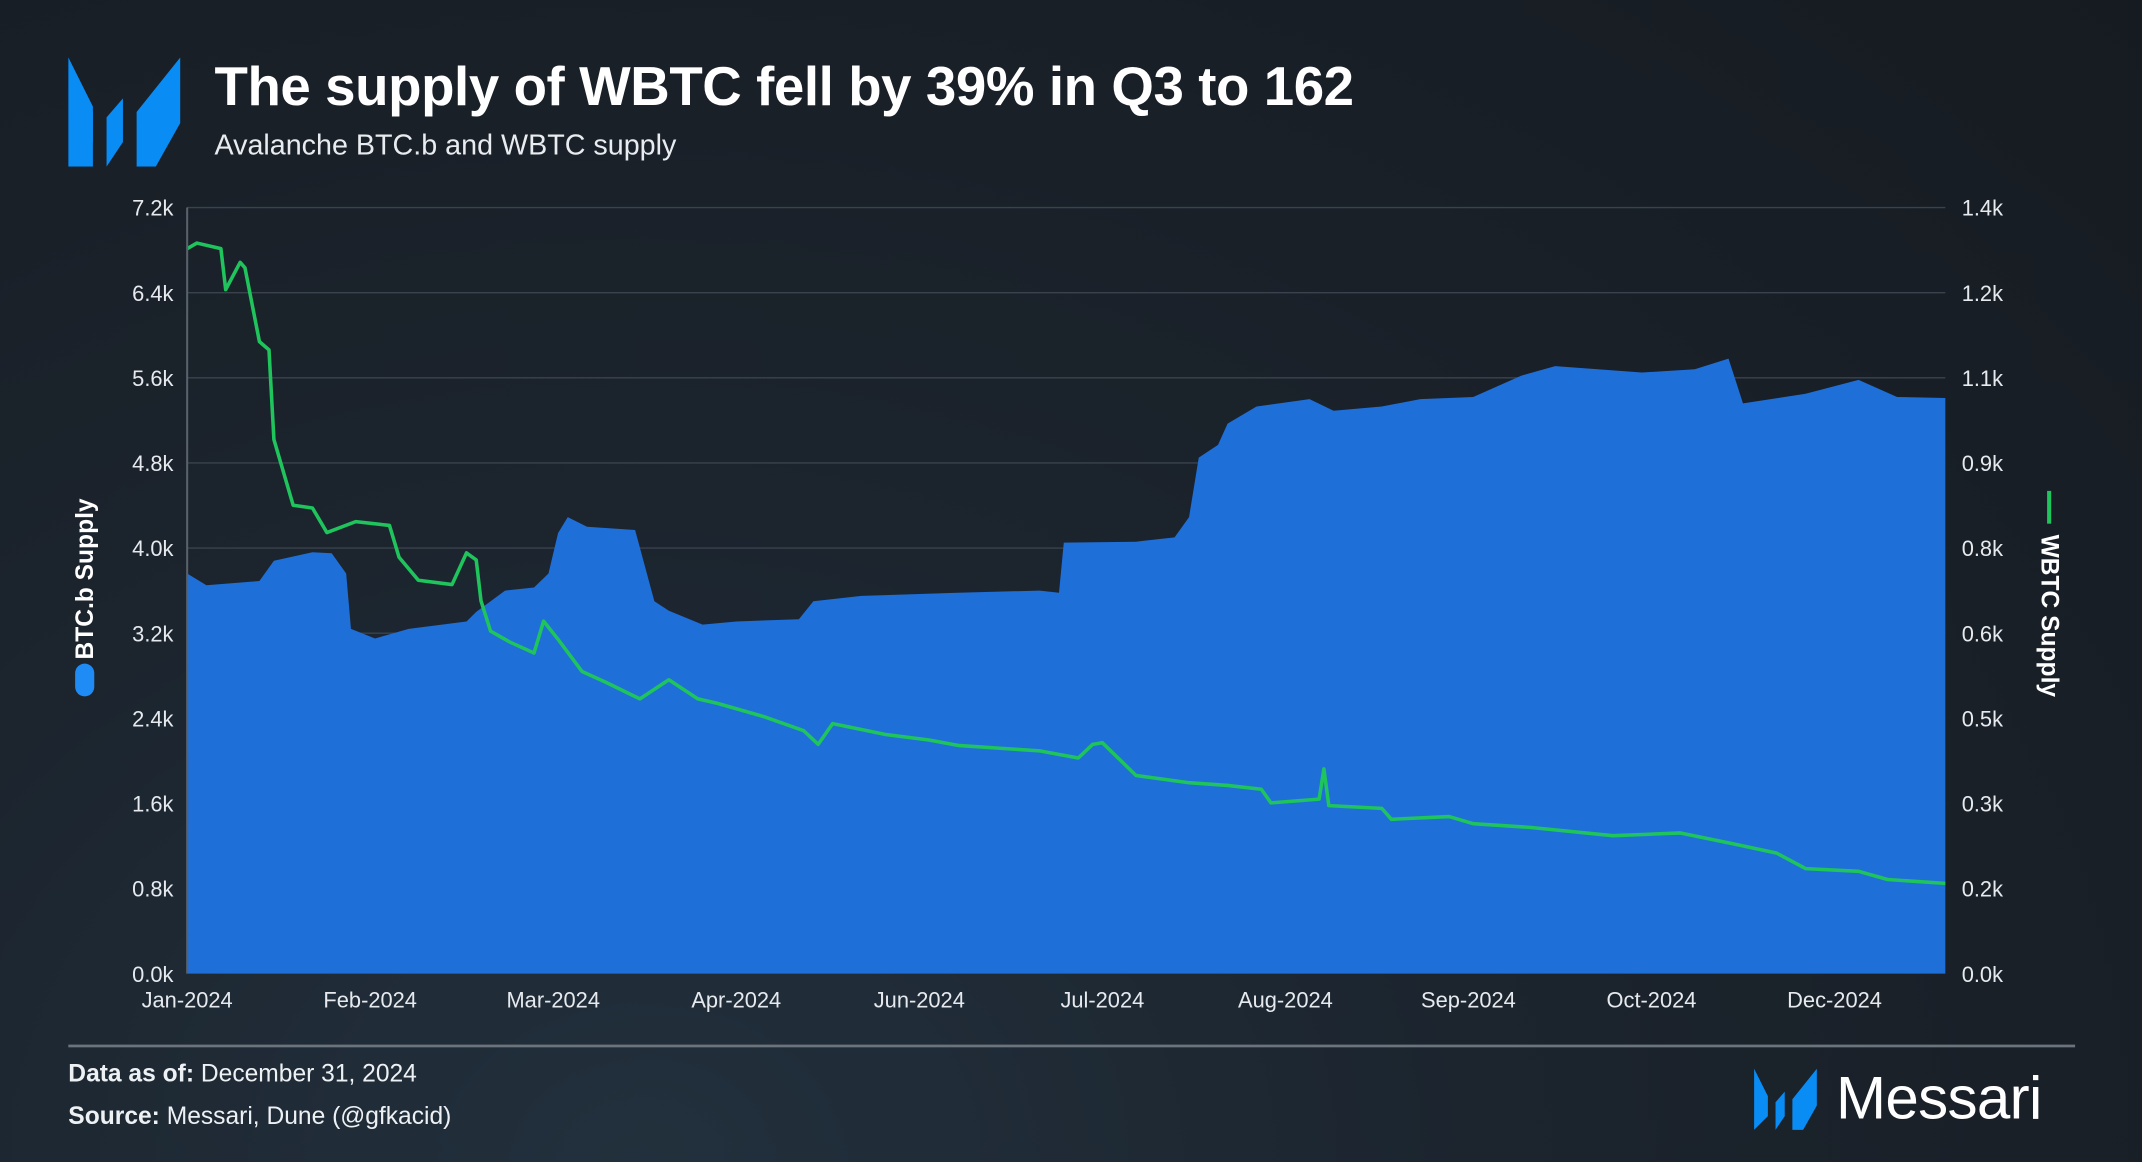  I want to click on left-axis-title: BTC.b Supply, so click(84, 597).